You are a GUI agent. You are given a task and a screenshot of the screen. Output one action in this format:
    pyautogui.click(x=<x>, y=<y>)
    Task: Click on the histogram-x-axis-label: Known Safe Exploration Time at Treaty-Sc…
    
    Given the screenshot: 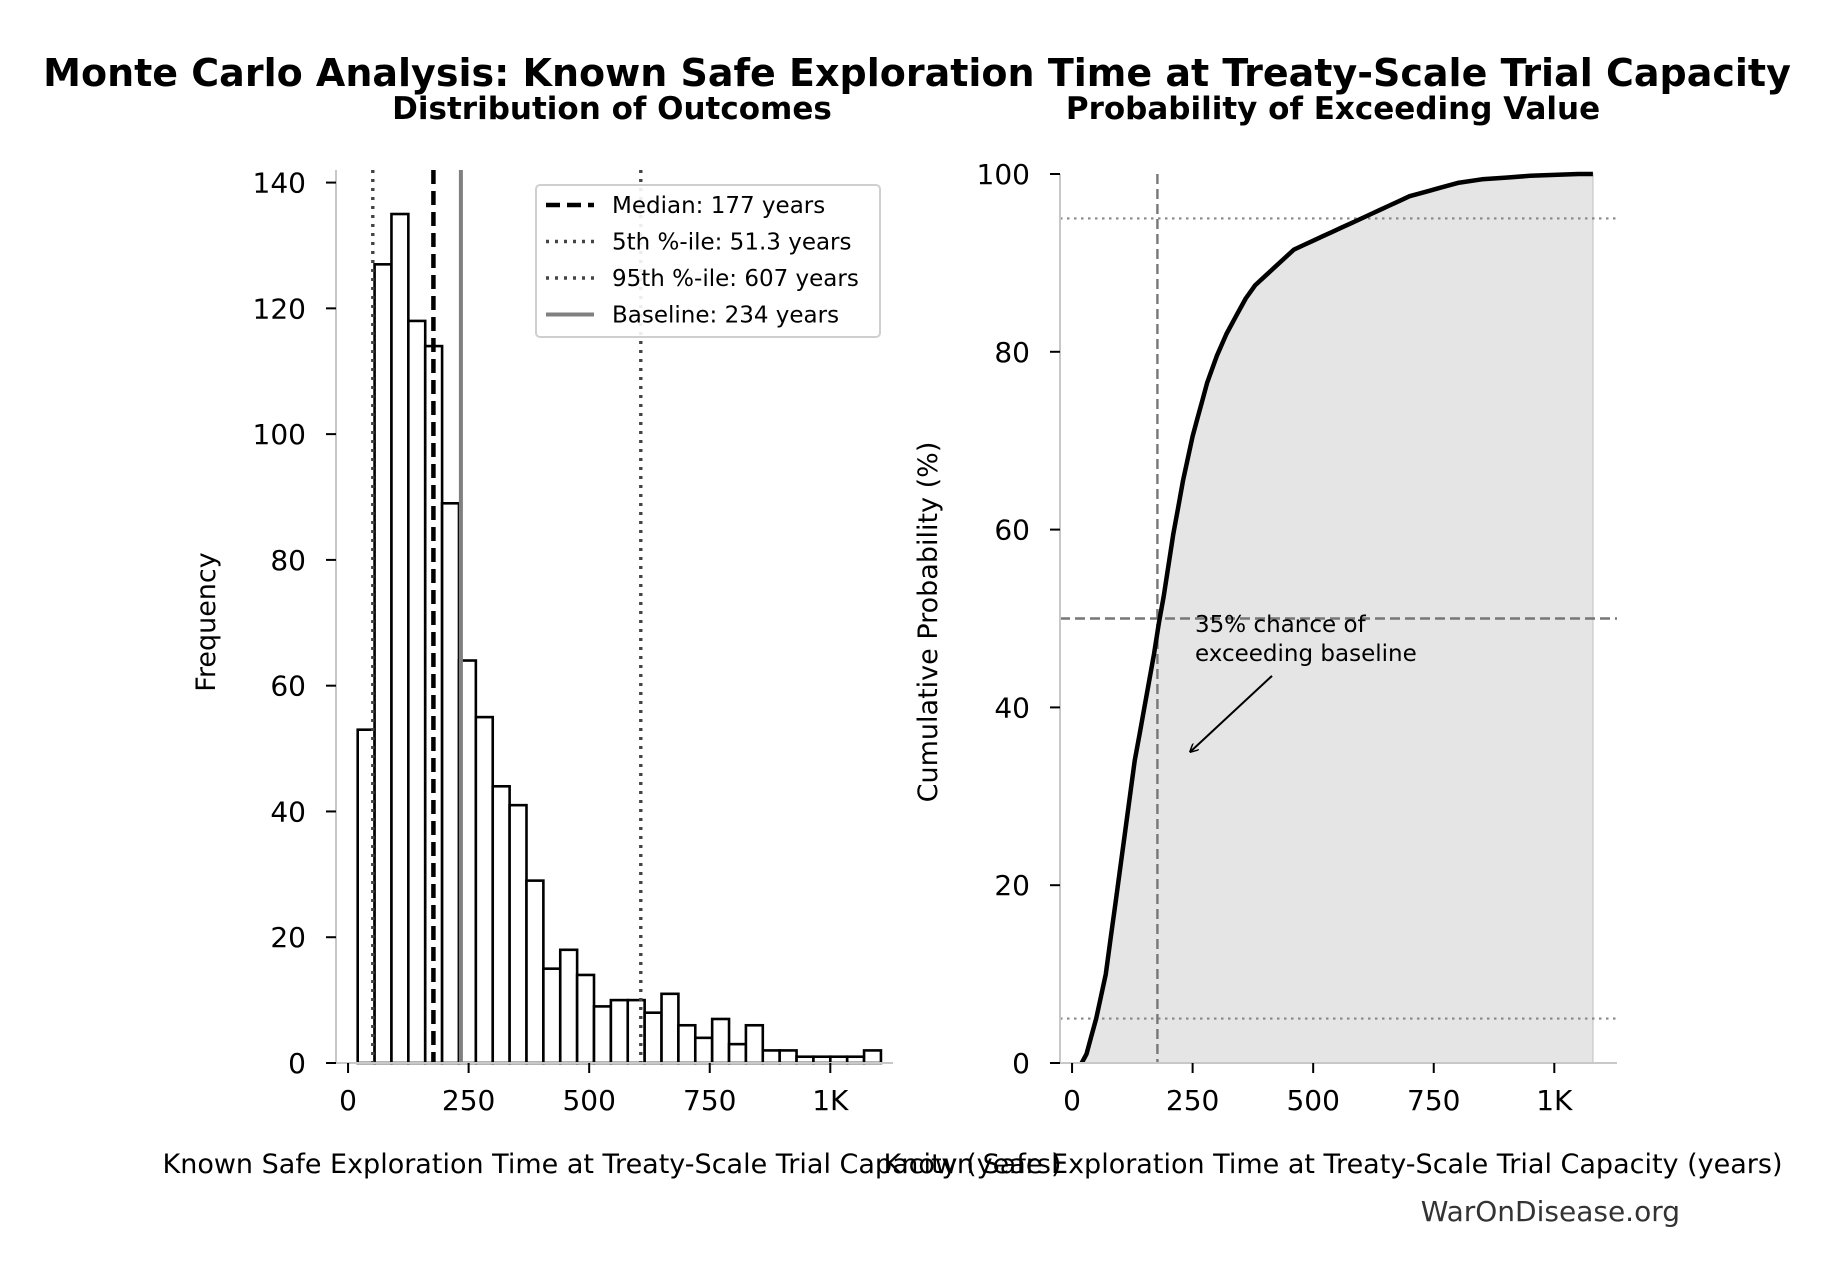 What is the action you would take?
    pyautogui.click(x=612, y=1164)
    